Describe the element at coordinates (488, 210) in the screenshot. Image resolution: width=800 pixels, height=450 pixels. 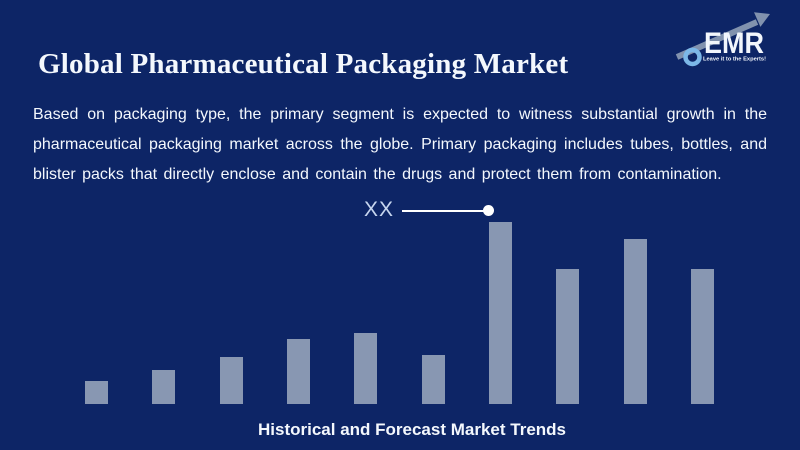
I see `annotation-dot` at that location.